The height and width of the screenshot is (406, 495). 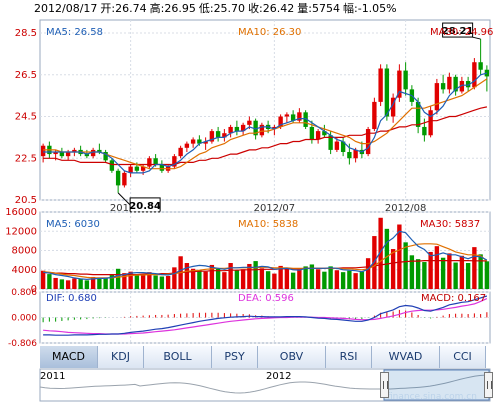 I want to click on volume-ma5-line, so click(x=265, y=255).